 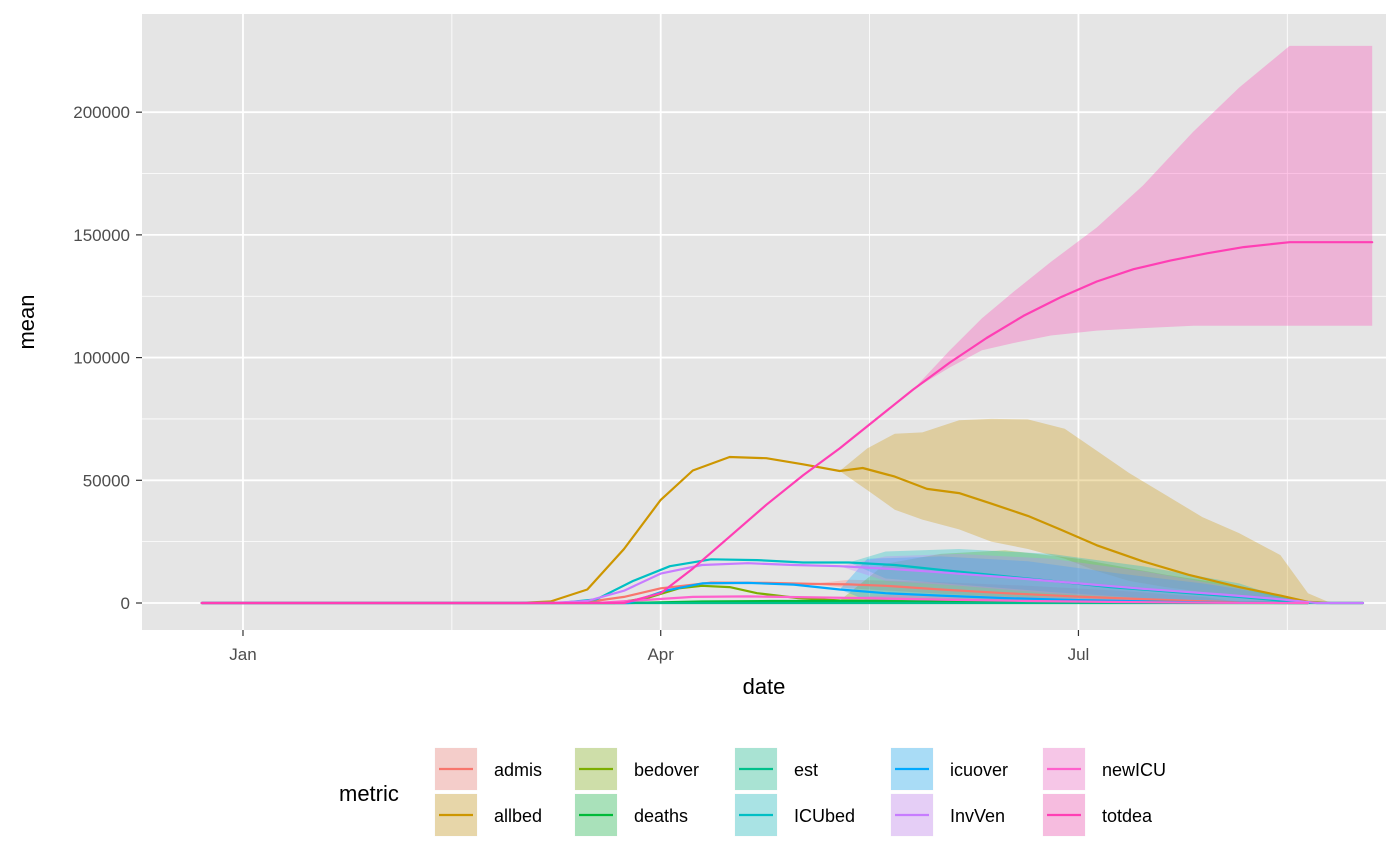 What do you see at coordinates (1134, 770) in the screenshot?
I see `legend-label: newICU` at bounding box center [1134, 770].